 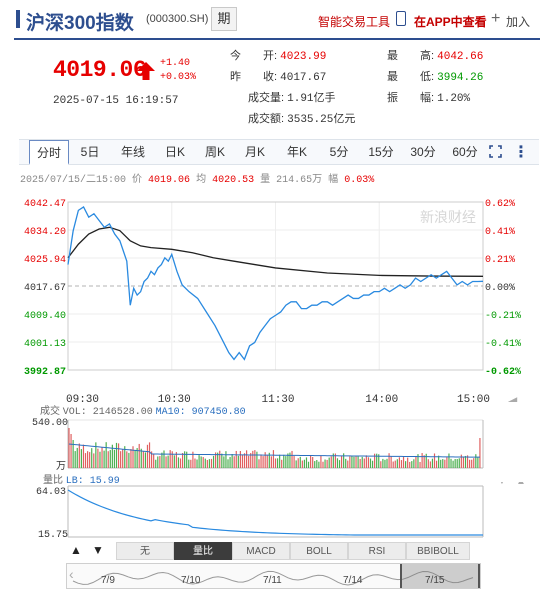 I want to click on stat-amount-value: 3535.25亿元, so click(x=321, y=120).